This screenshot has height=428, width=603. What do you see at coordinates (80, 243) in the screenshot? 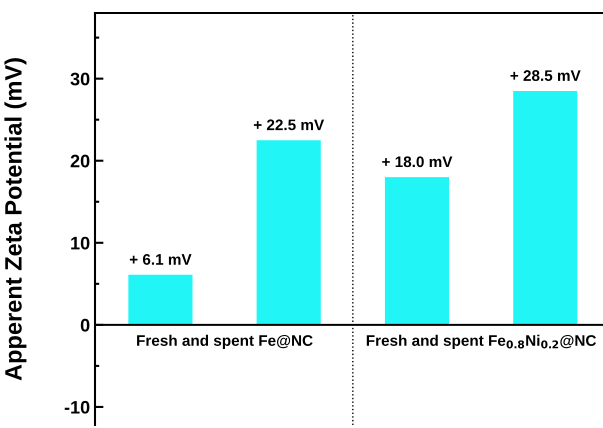
I see `y-tick-label: 10` at bounding box center [80, 243].